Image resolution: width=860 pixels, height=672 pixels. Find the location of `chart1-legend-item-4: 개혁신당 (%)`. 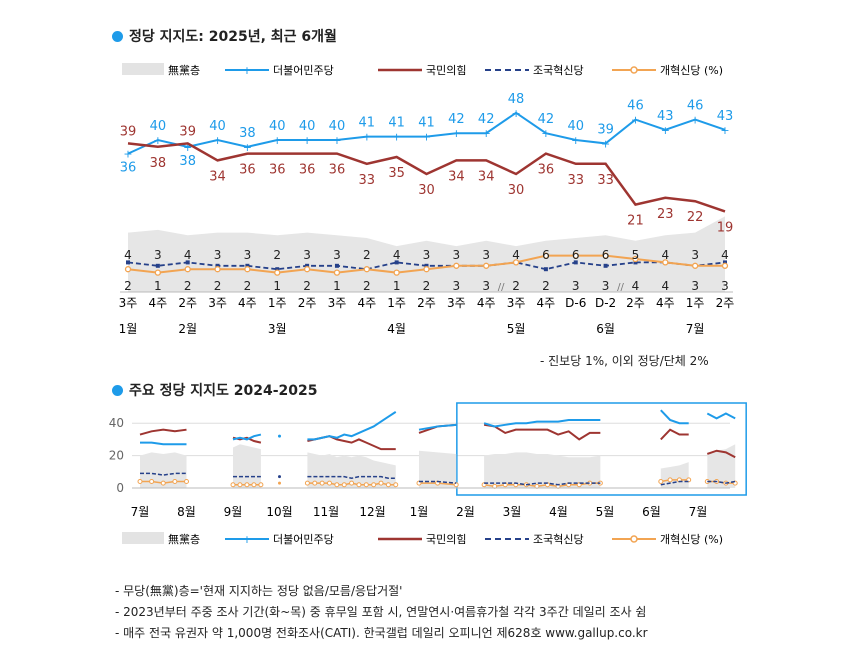

chart1-legend-item-4: 개혁신당 (%) is located at coordinates (667, 70).